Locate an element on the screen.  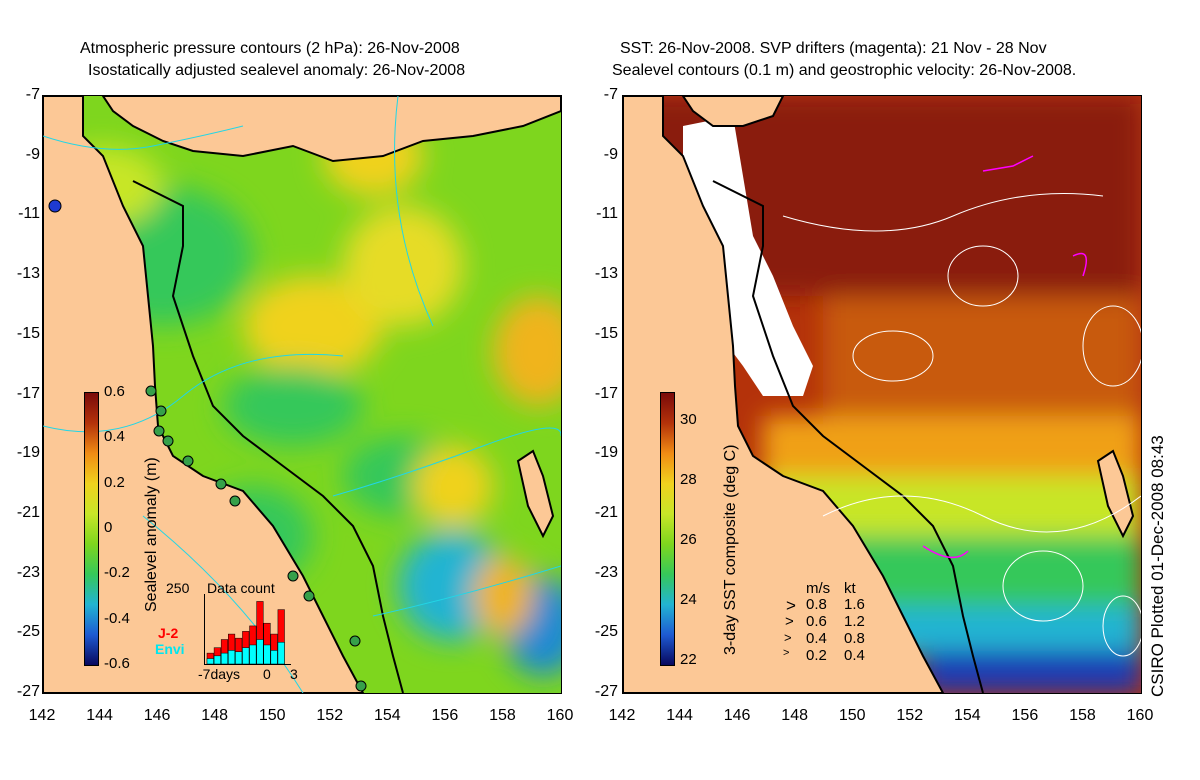
x-tick-label-right: 146 is located at coordinates (737, 715).